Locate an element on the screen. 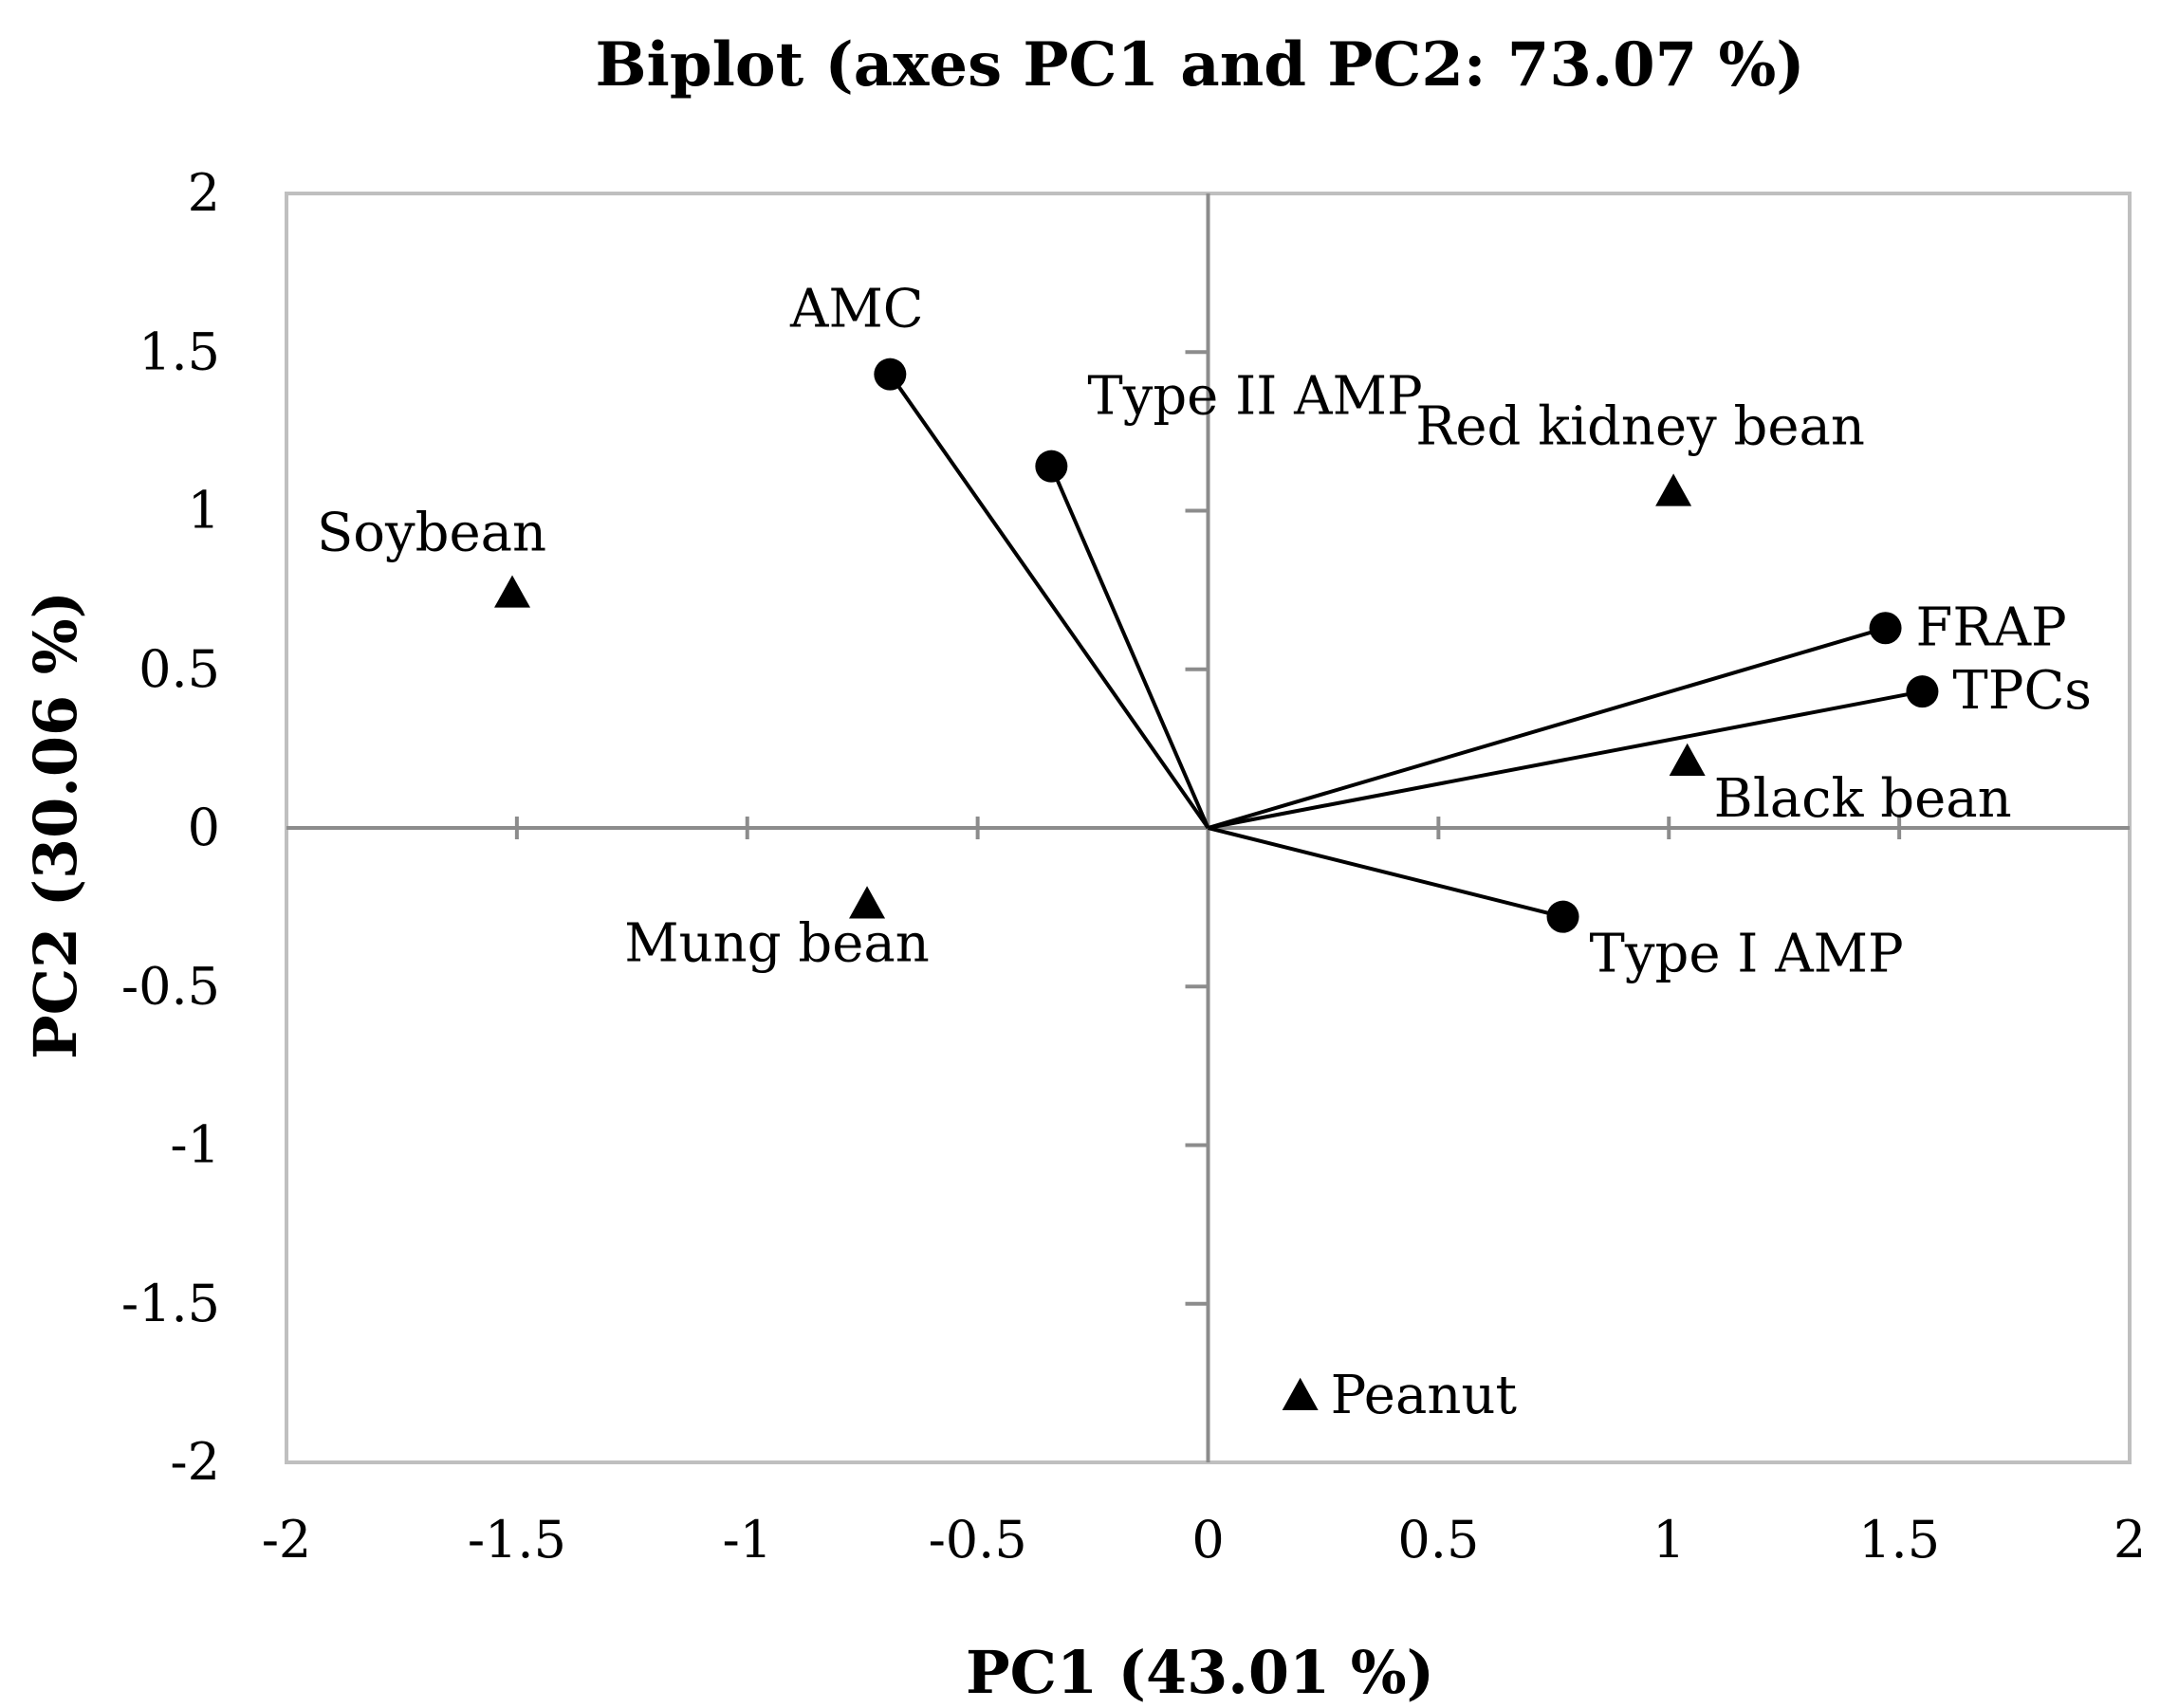 The width and height of the screenshot is (2160, 1708). y-tick-label: -0.5 is located at coordinates (170, 986).